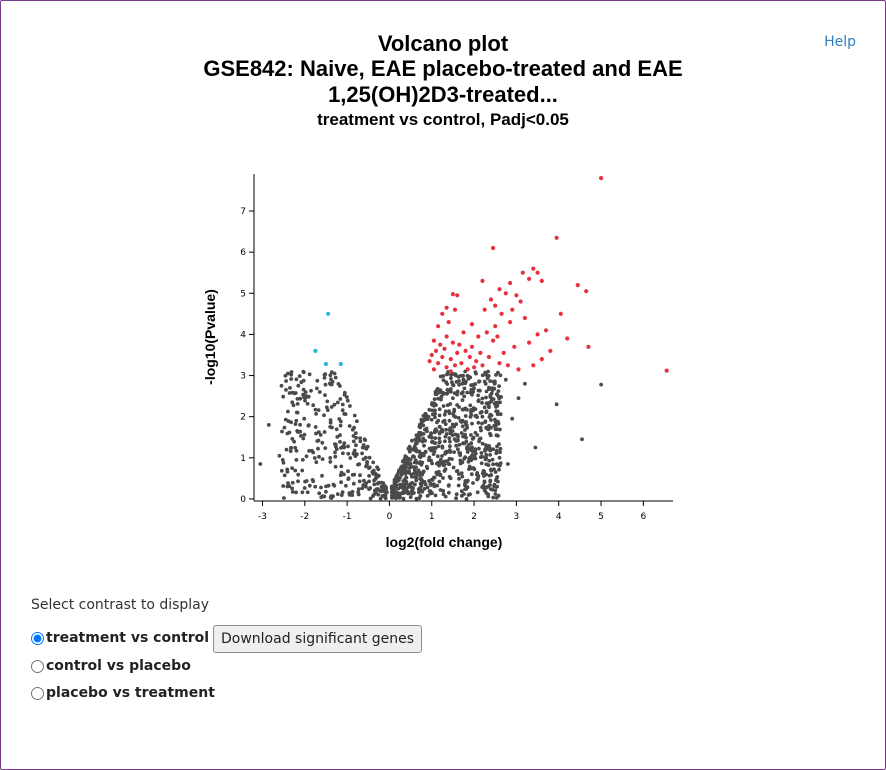  I want to click on y-tick-label: 3, so click(243, 377).